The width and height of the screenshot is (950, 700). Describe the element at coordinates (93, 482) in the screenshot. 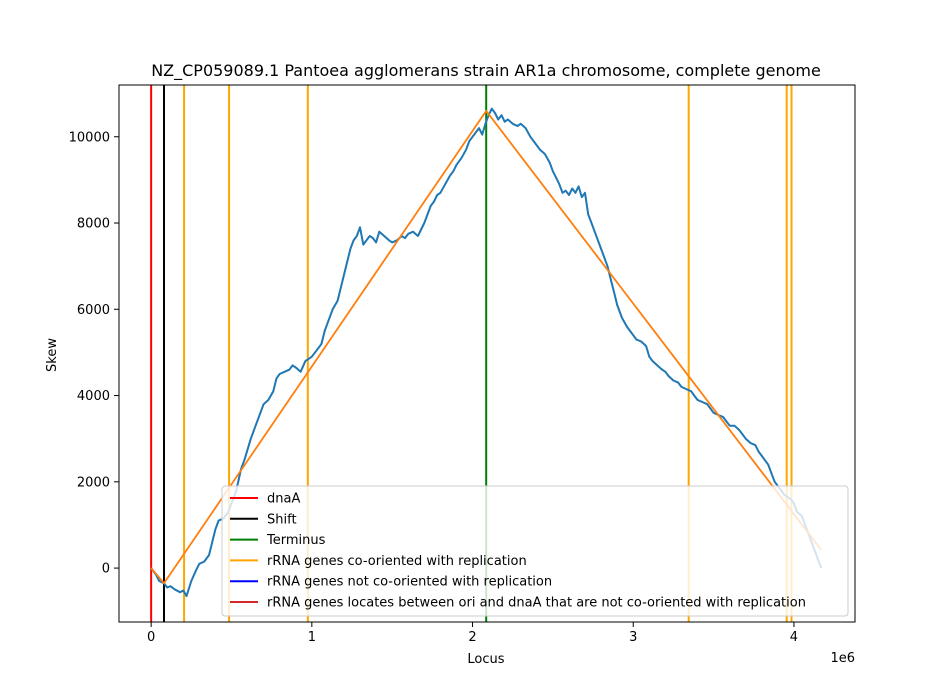

I see `y-tick-label-1: 2000` at that location.